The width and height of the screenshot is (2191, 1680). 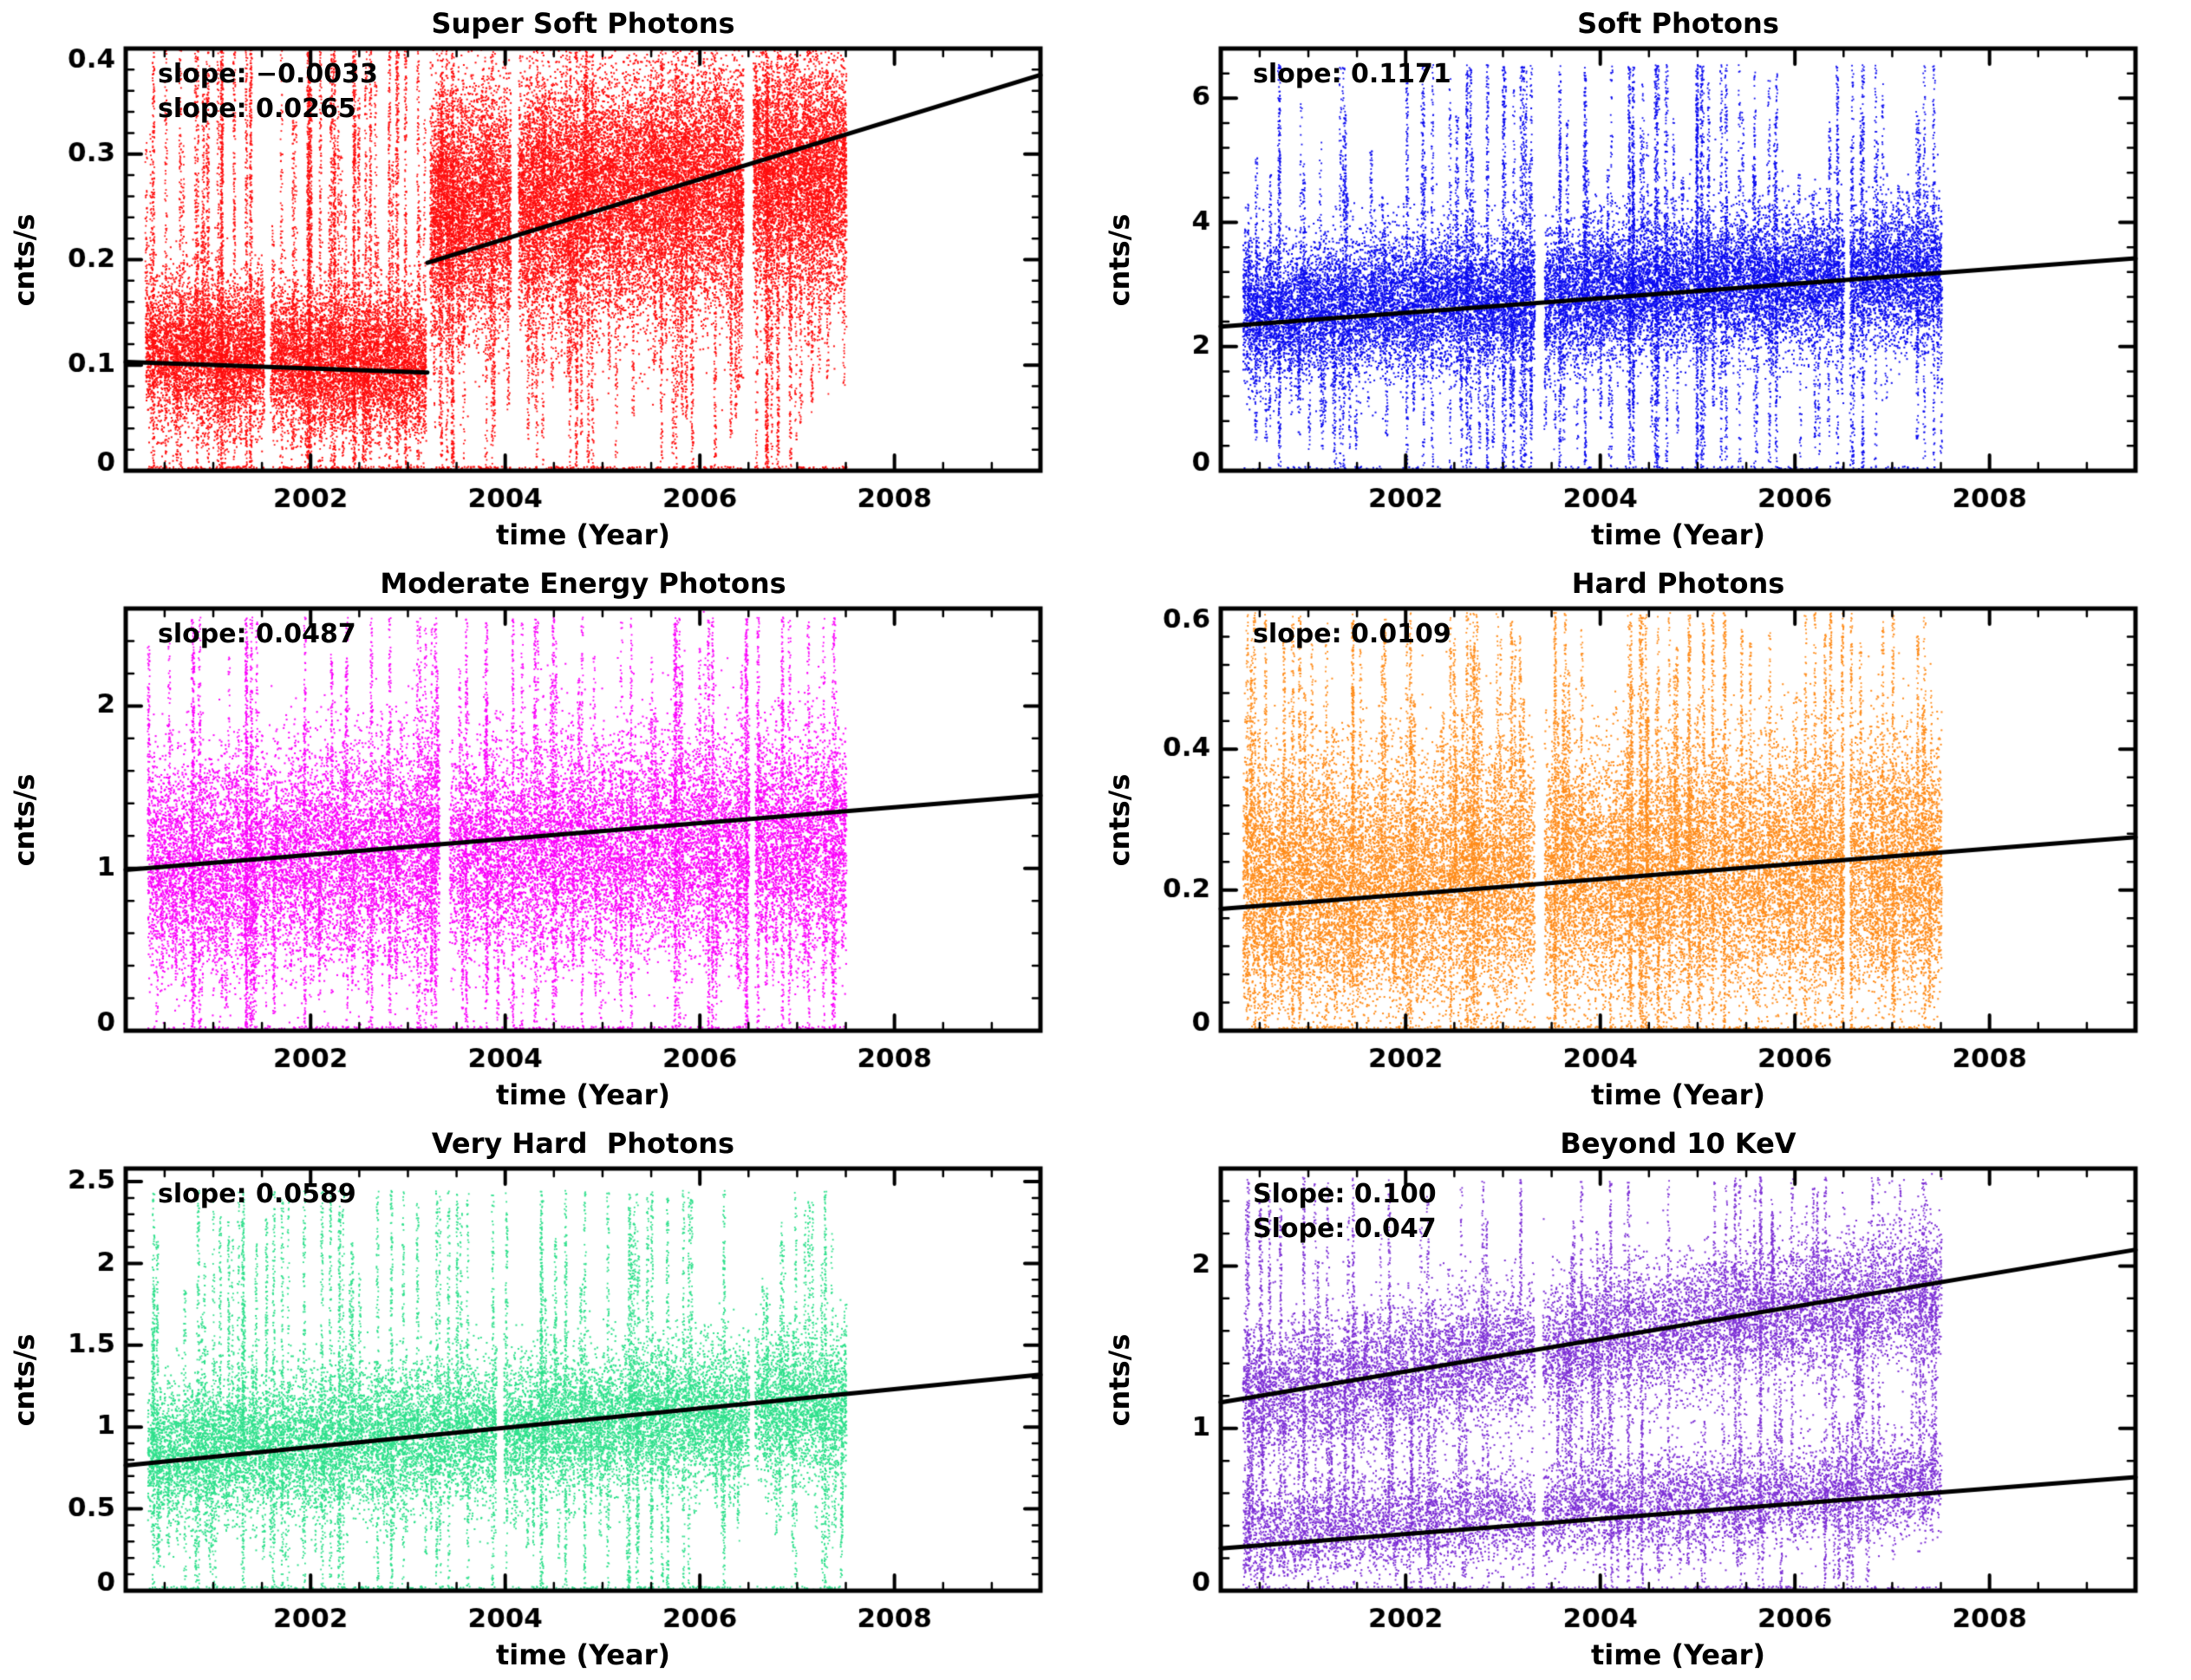 I want to click on chart-title: Very Hard Photons, so click(x=583, y=1143).